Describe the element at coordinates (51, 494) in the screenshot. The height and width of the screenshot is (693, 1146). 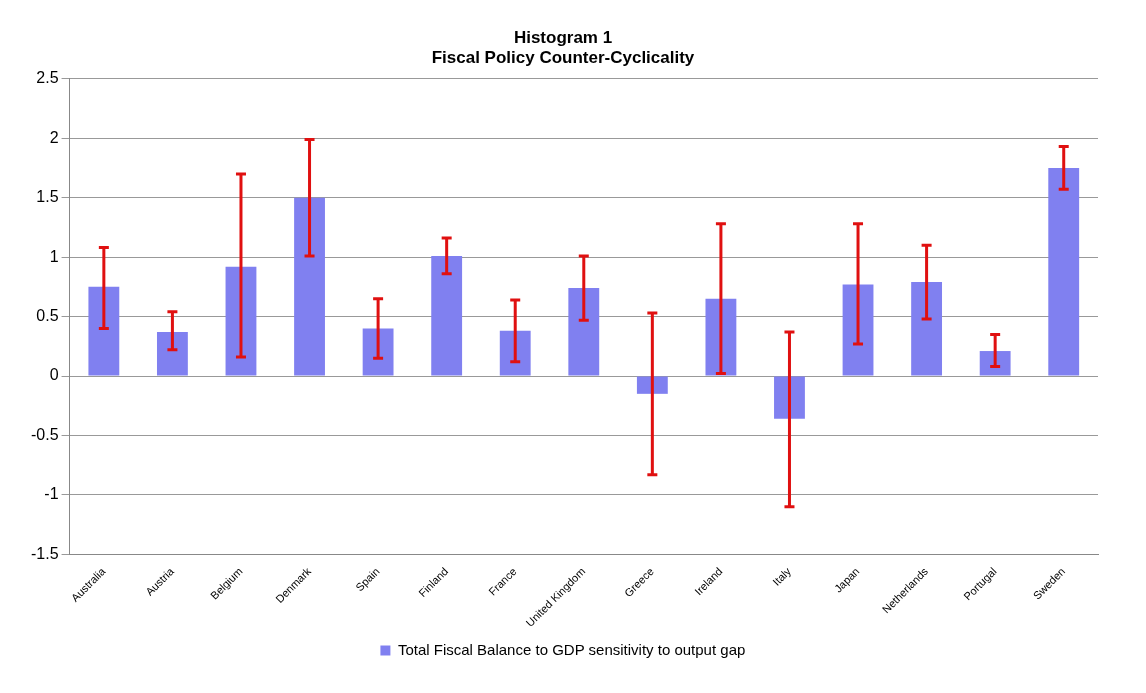
I see `y-tick-label: -1` at that location.